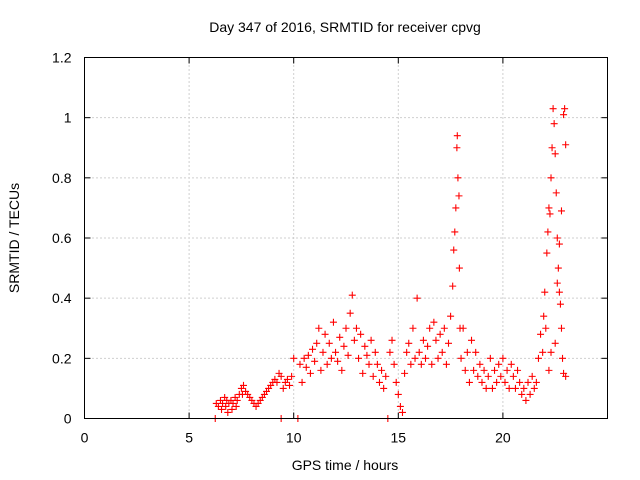  I want to click on y-tick-label: 0, so click(68, 419).